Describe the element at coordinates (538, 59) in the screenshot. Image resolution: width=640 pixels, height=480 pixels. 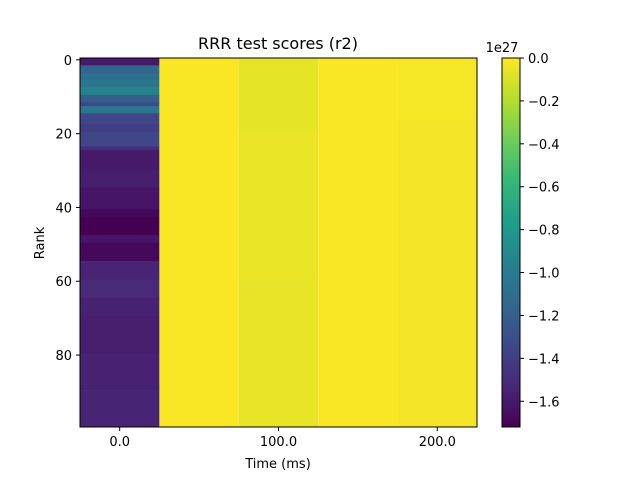
I see `colorbar-tick-label: 0.0` at that location.